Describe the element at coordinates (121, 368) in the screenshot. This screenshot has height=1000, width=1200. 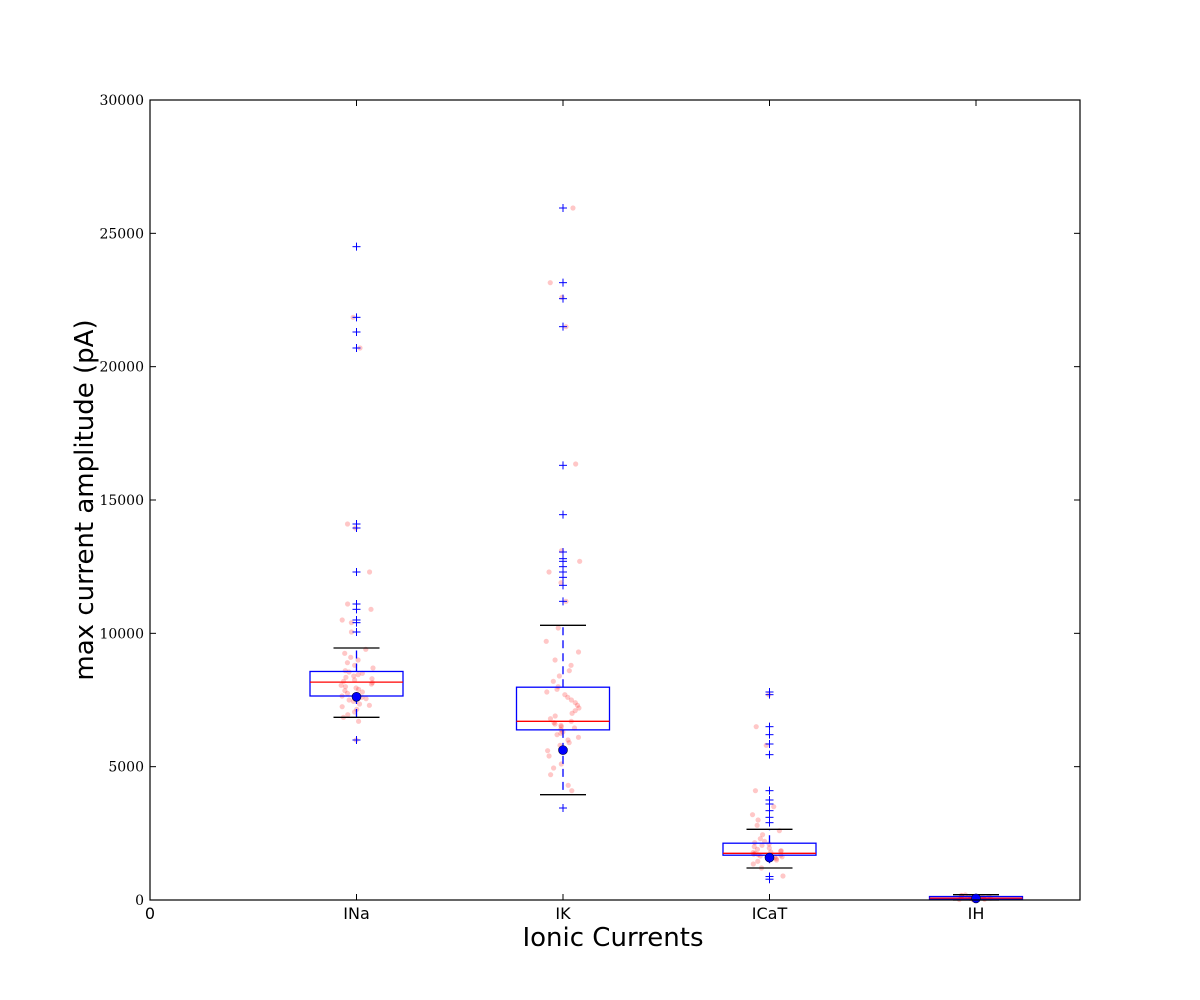
I see `y-tick-label: 20000` at that location.